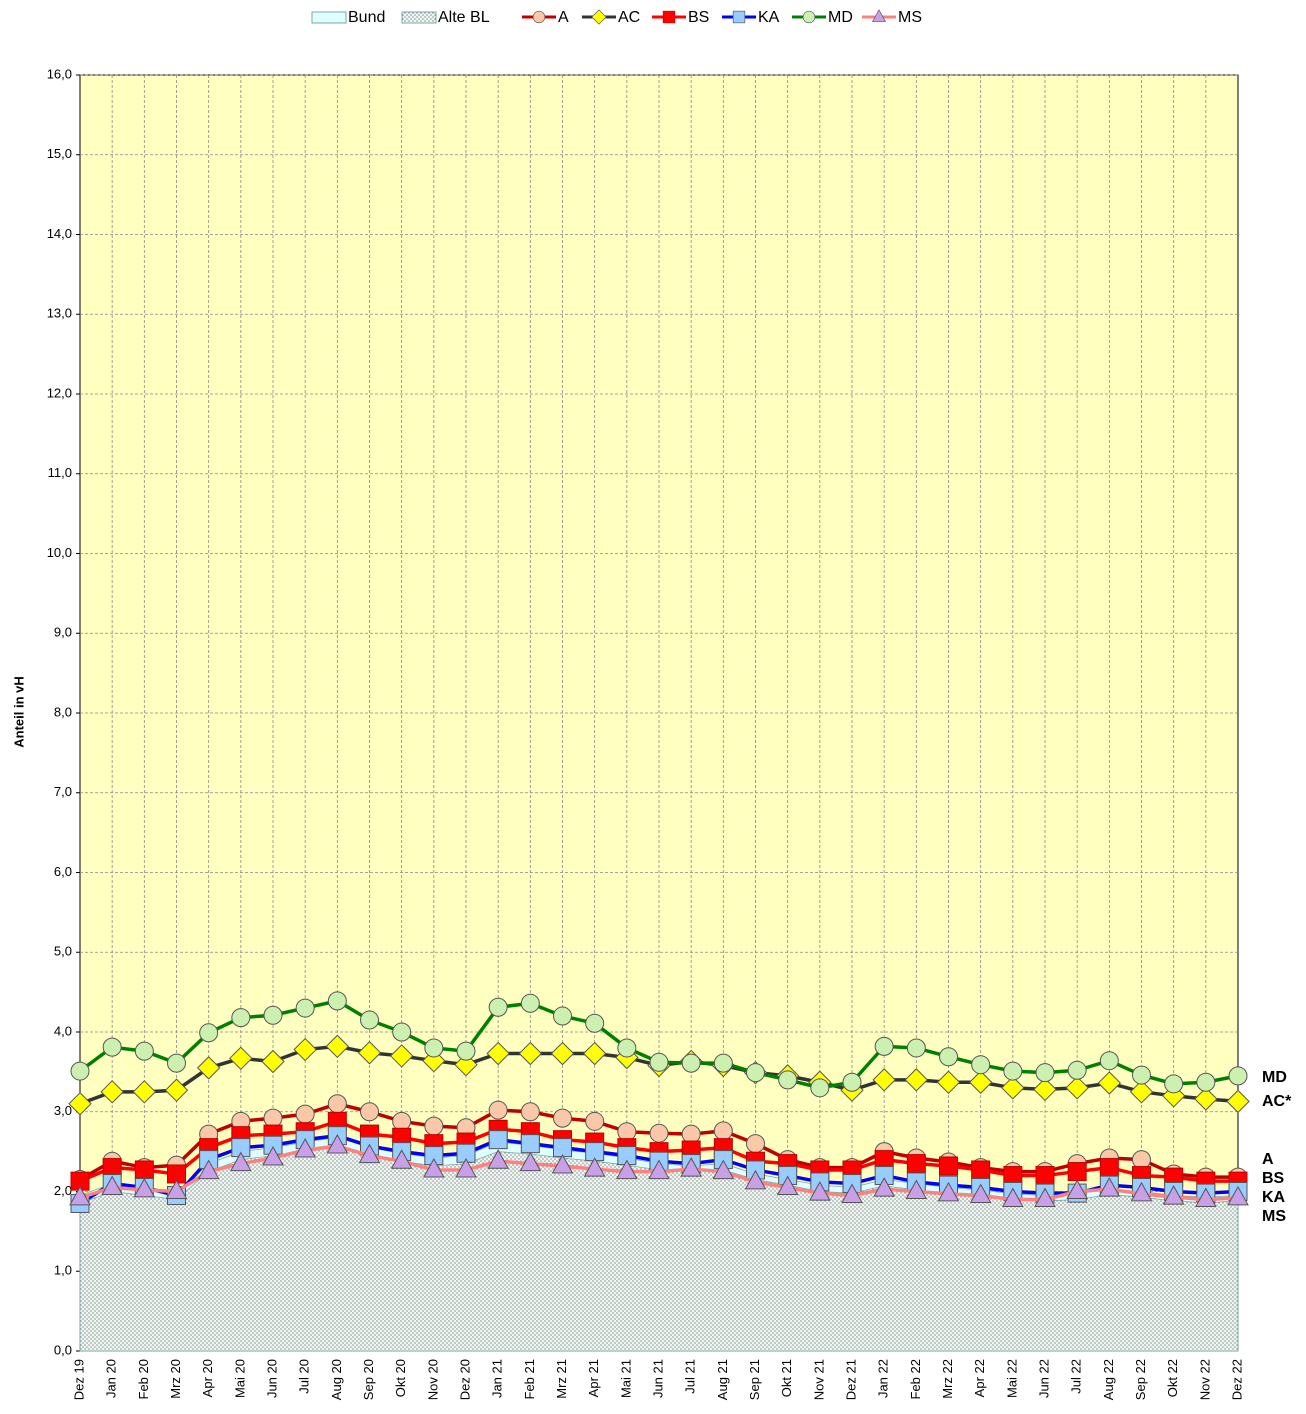 The image size is (1306, 1414). What do you see at coordinates (464, 1379) in the screenshot?
I see `x-tick-label: Dez 20` at bounding box center [464, 1379].